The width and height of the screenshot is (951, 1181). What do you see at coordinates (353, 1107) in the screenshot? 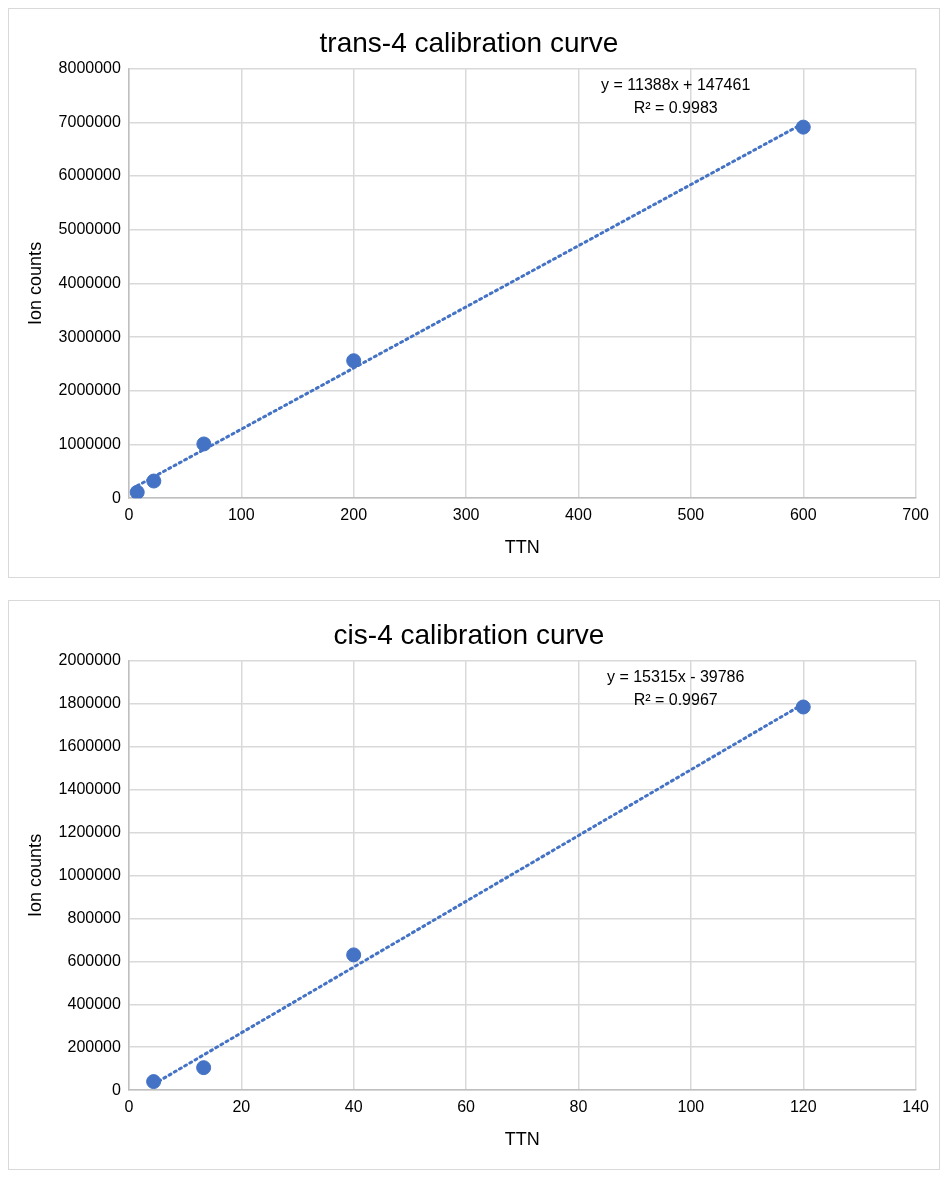
I see `x-tick-label: 40` at bounding box center [353, 1107].